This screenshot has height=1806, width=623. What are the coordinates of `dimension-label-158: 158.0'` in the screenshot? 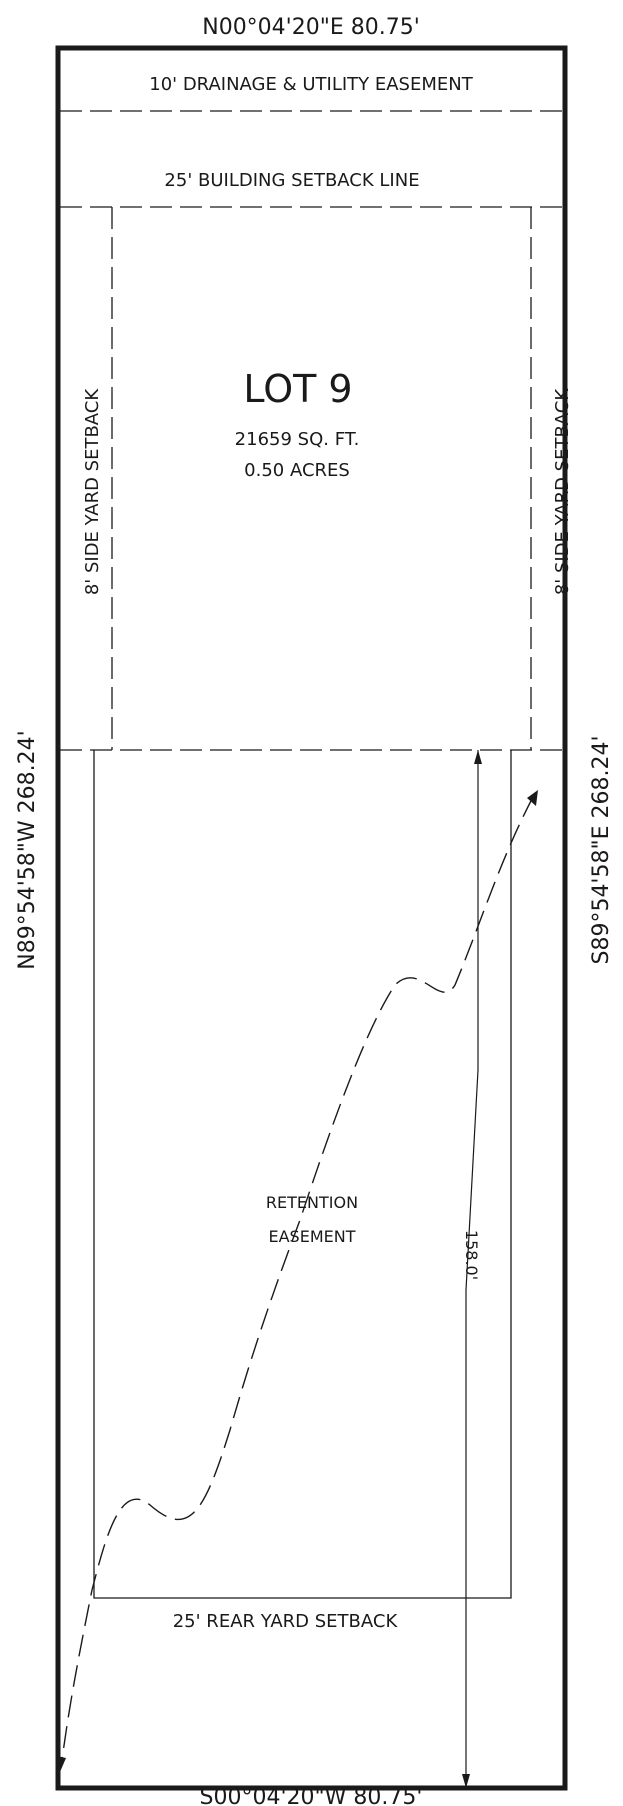 It's located at (471, 1255).